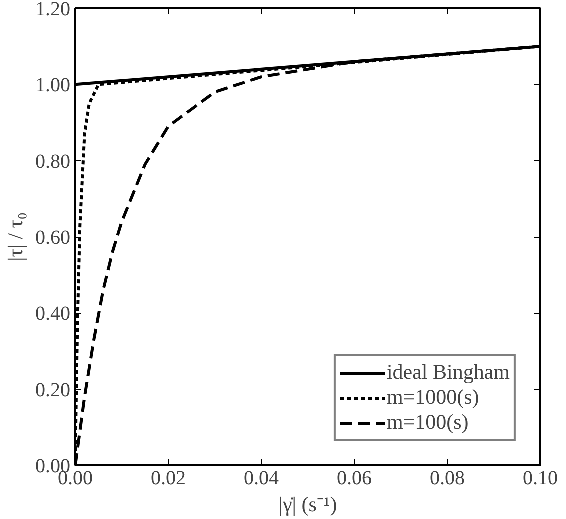  What do you see at coordinates (53, 161) in the screenshot?
I see `y-tick-label: 0.80` at bounding box center [53, 161].